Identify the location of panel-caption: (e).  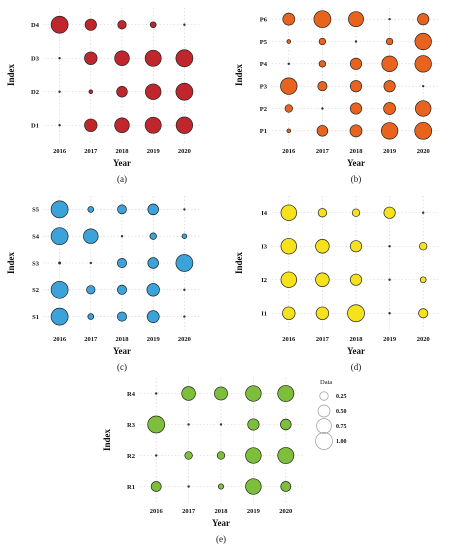
(221, 539).